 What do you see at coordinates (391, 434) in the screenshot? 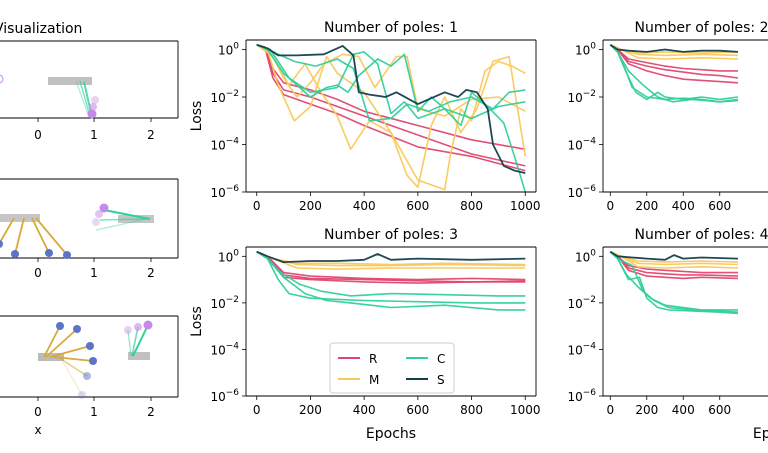
I see `x-axis-label: Epochs` at bounding box center [391, 434].